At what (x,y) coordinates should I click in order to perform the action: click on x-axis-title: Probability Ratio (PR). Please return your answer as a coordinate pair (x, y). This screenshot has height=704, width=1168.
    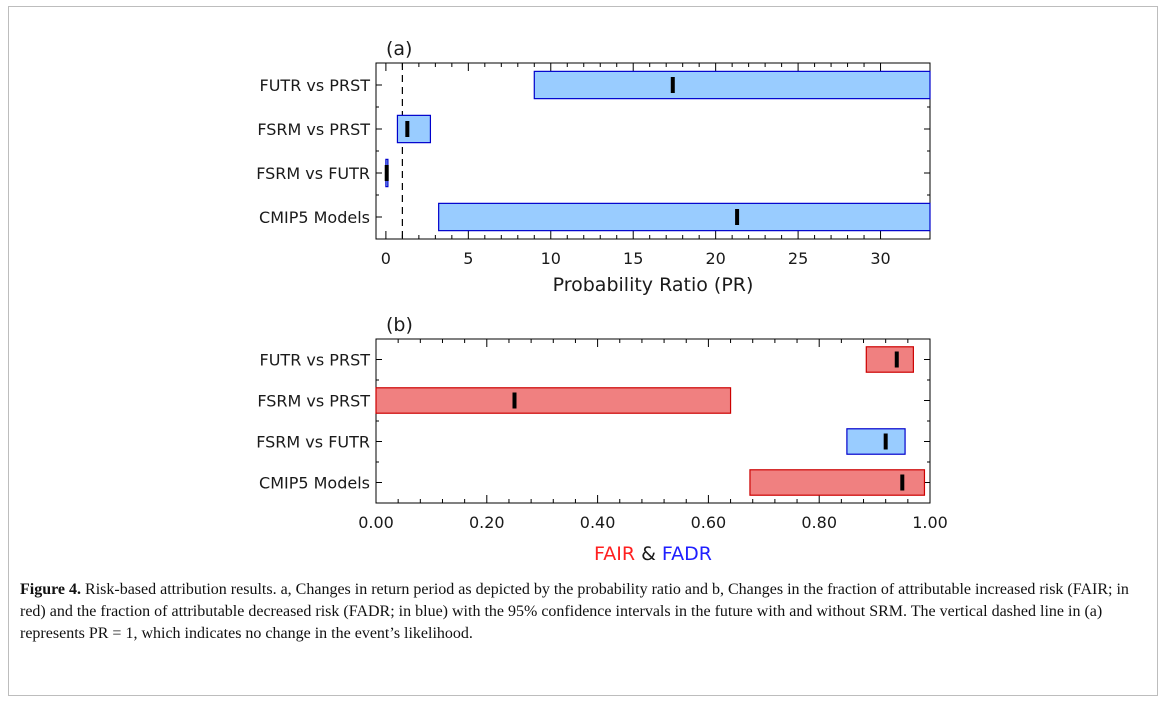
    Looking at the image, I should click on (653, 285).